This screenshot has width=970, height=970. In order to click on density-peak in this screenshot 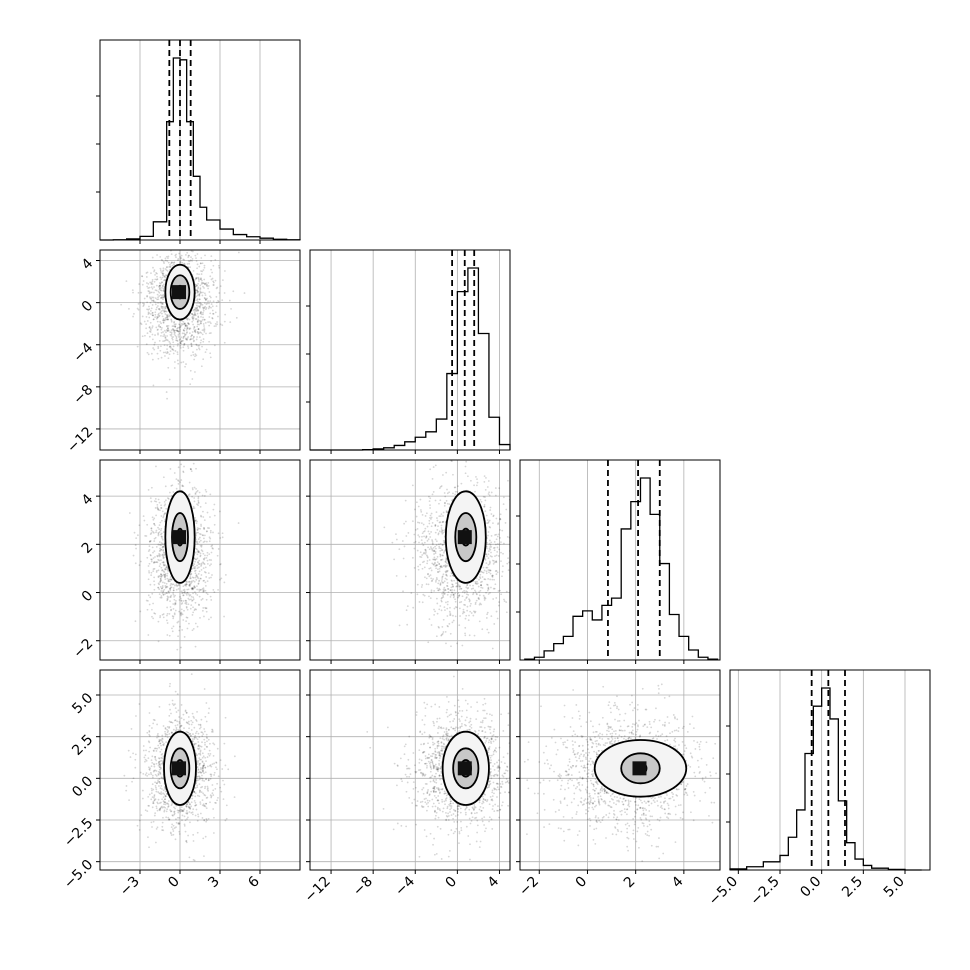, I will do `click(179, 292)`.